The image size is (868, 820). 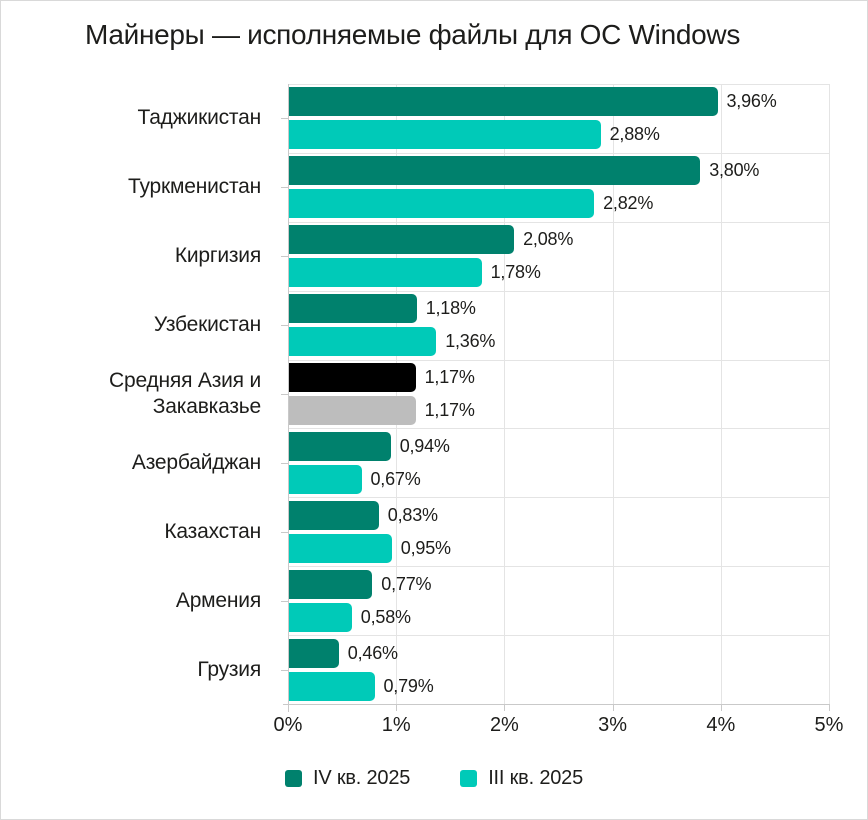 I want to click on category-label: Армения, so click(x=218, y=600).